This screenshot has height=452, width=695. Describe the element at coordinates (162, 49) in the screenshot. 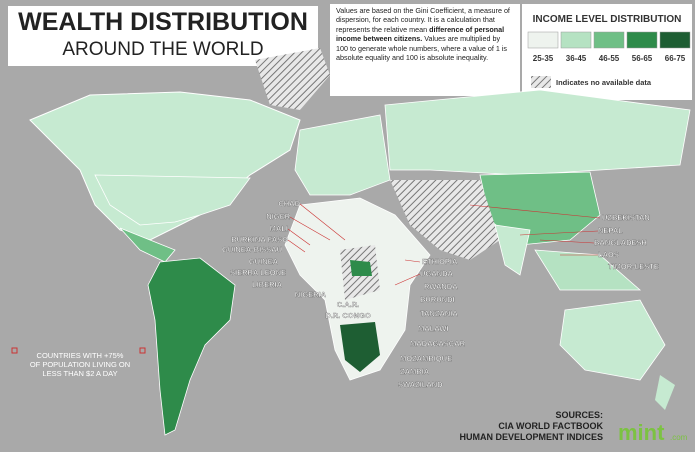

I see `subtitle: AROUND THE WORLD` at that location.